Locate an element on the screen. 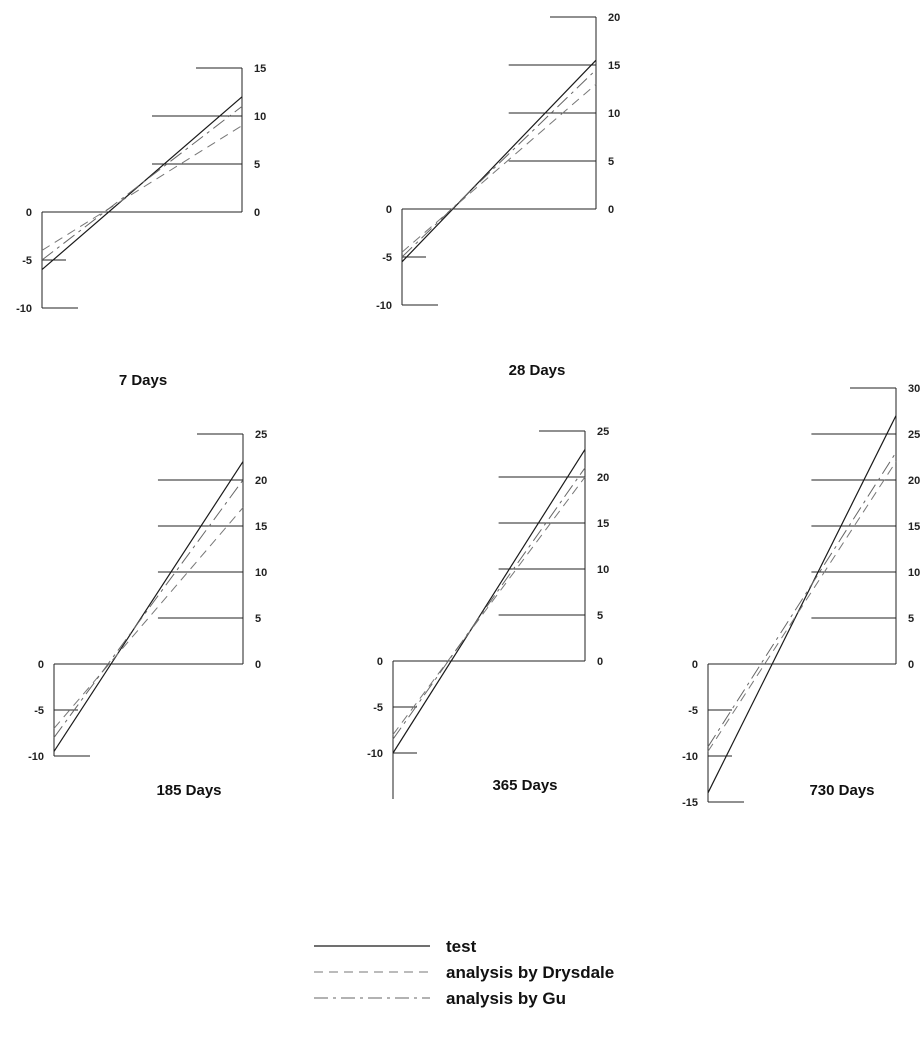 The width and height of the screenshot is (923, 1048). left-tick-label: -15 is located at coordinates (690, 803).